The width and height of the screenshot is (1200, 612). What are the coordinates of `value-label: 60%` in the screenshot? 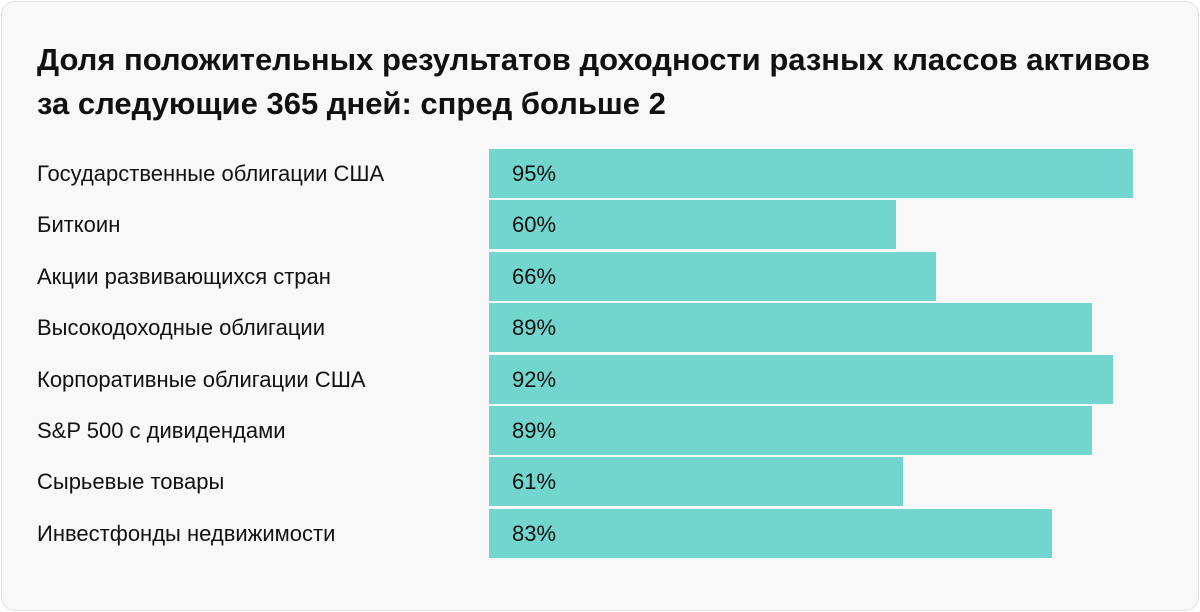 It's located at (534, 225).